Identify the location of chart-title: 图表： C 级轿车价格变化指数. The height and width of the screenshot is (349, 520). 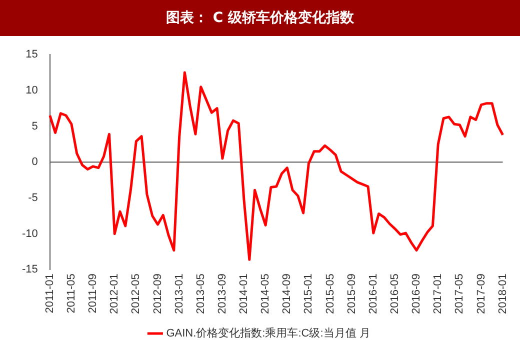
(260, 18).